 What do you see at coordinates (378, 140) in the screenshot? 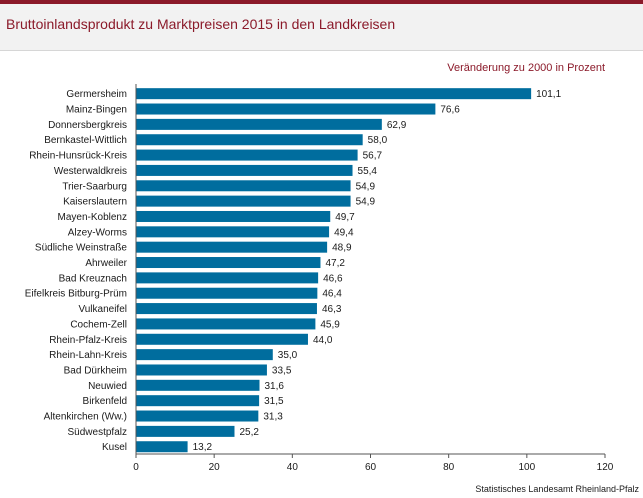
I see `value-label: 58,0` at bounding box center [378, 140].